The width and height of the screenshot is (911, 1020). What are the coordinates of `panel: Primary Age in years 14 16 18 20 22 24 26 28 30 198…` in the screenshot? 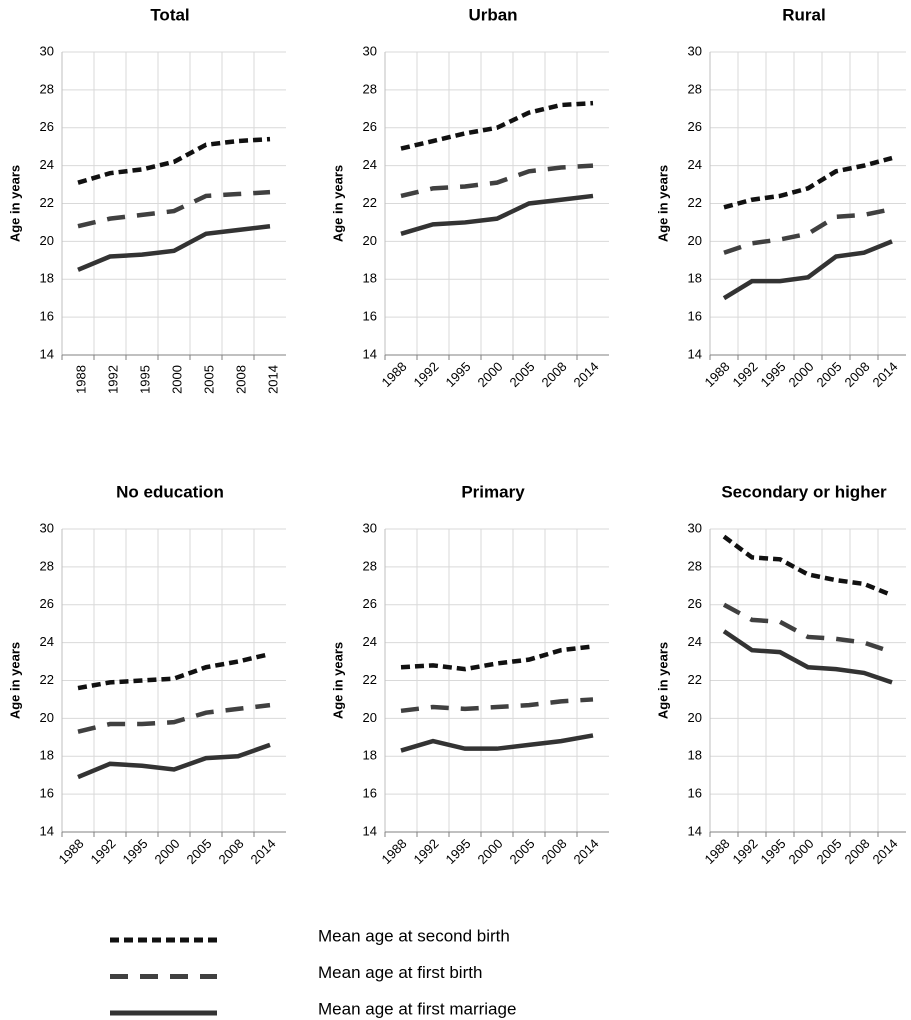 It's located at (469, 674).